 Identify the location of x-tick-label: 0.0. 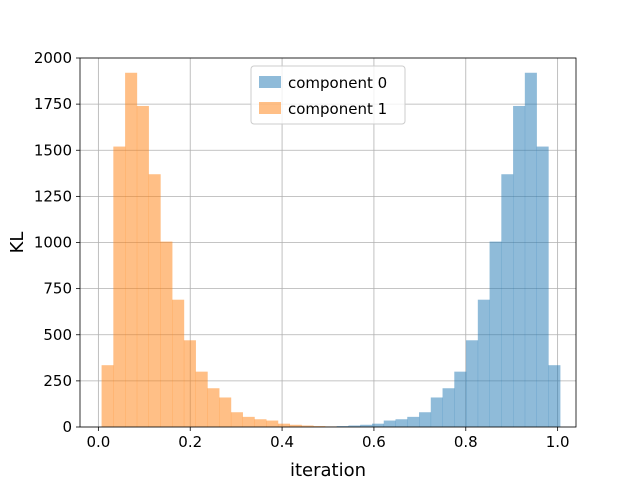
(98, 442).